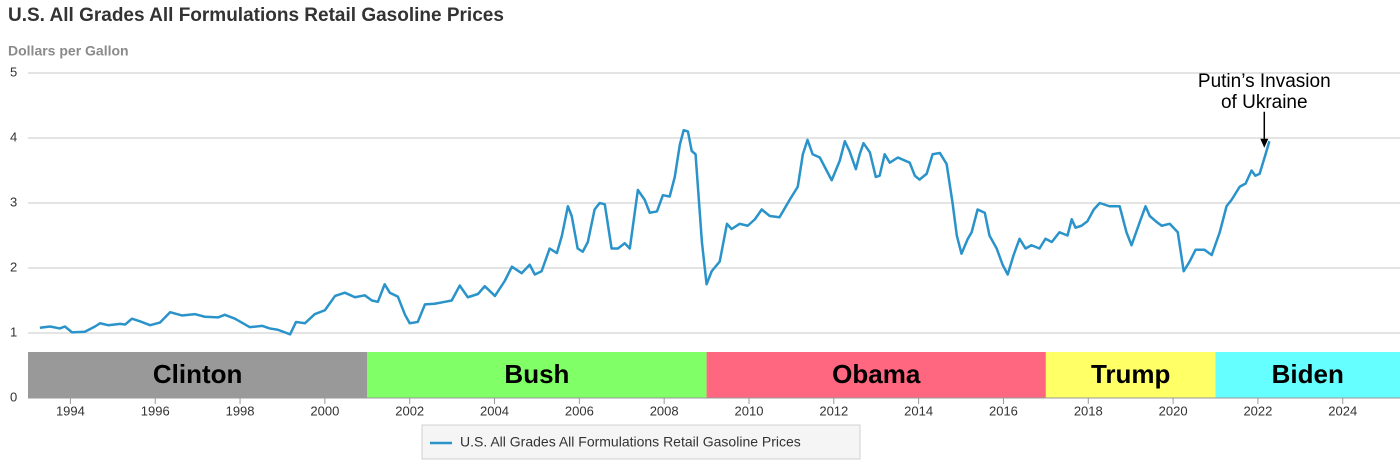  I want to click on x-tick-label: 1994, so click(70, 410).